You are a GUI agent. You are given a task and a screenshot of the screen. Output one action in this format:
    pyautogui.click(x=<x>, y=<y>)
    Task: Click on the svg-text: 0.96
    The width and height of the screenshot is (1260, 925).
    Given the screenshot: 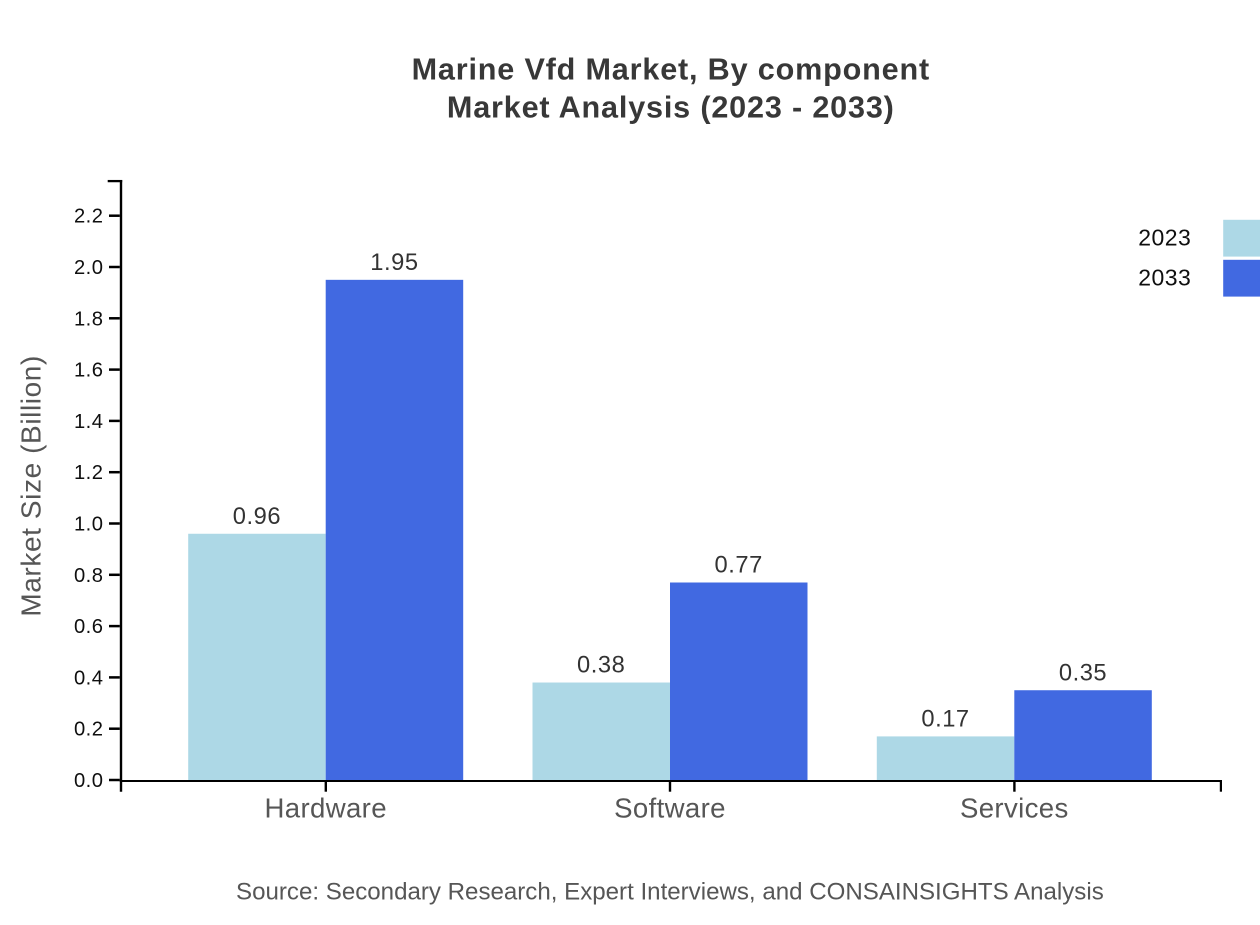 What is the action you would take?
    pyautogui.click(x=257, y=517)
    